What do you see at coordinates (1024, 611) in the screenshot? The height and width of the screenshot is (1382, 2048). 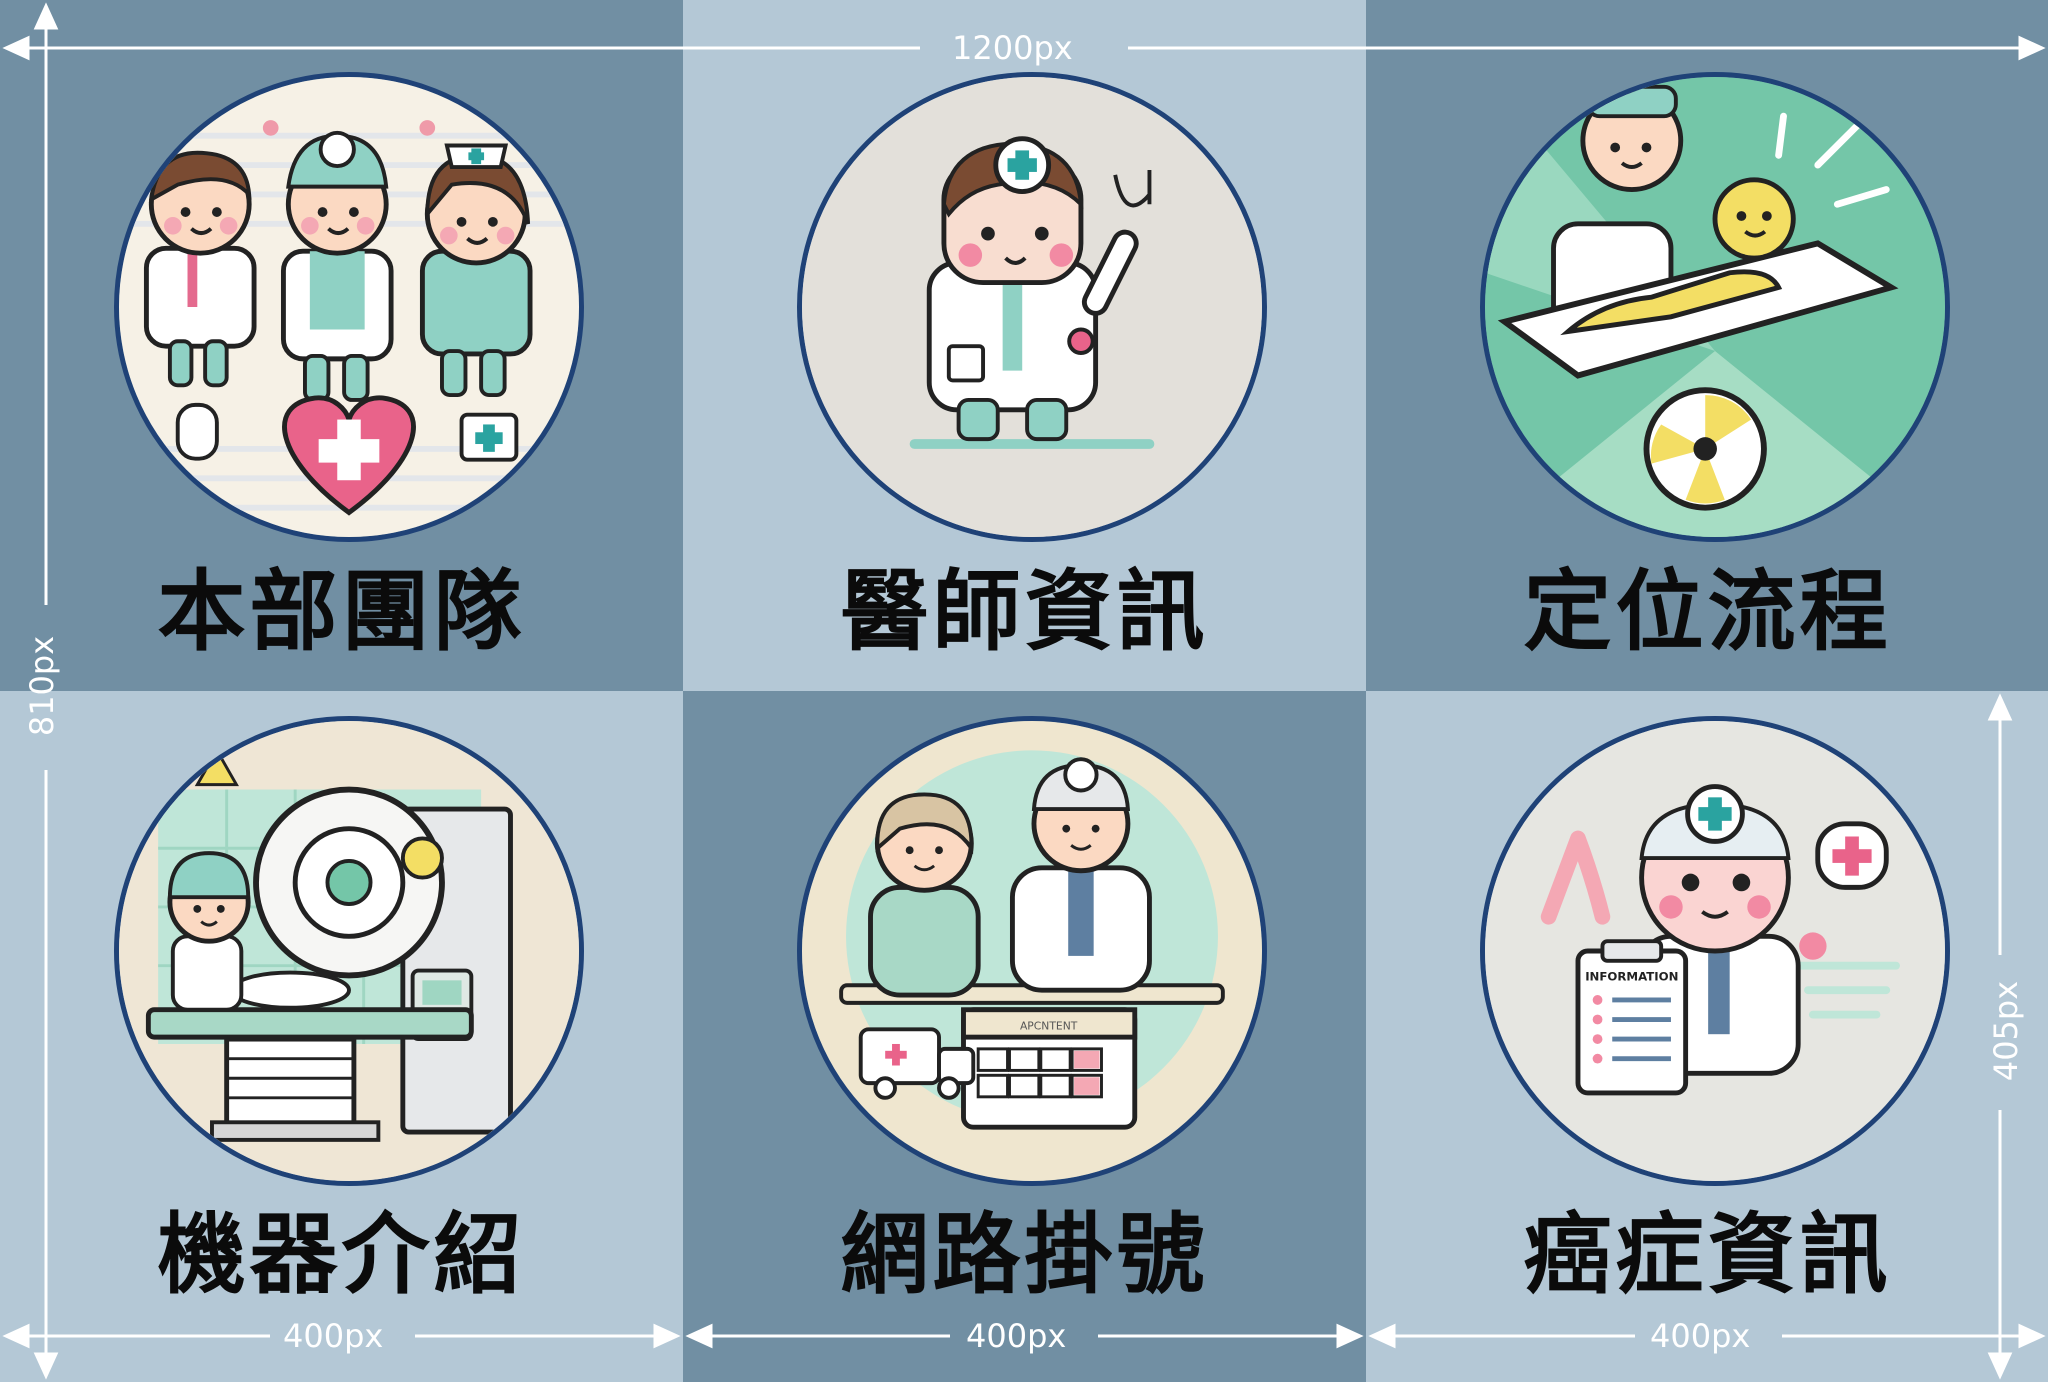 I see `tile-label: 醫師資訊` at bounding box center [1024, 611].